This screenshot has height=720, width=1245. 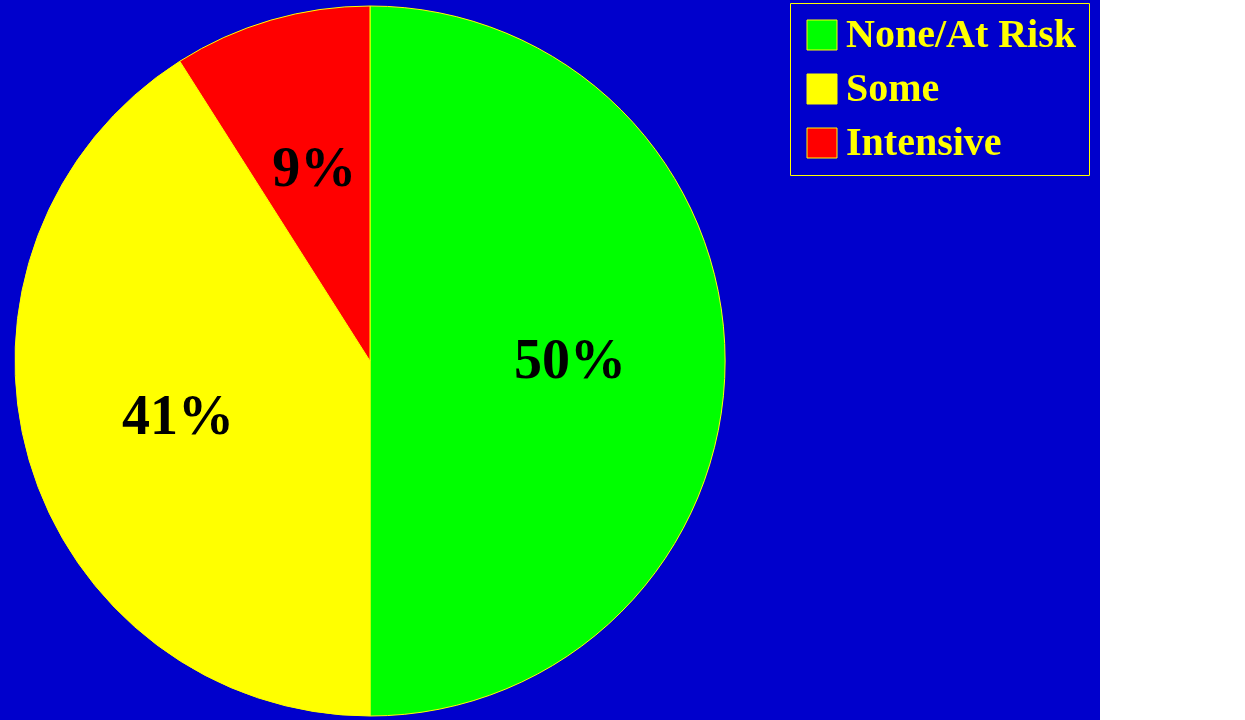 What do you see at coordinates (961, 33) in the screenshot?
I see `legend-label: None/At Risk` at bounding box center [961, 33].